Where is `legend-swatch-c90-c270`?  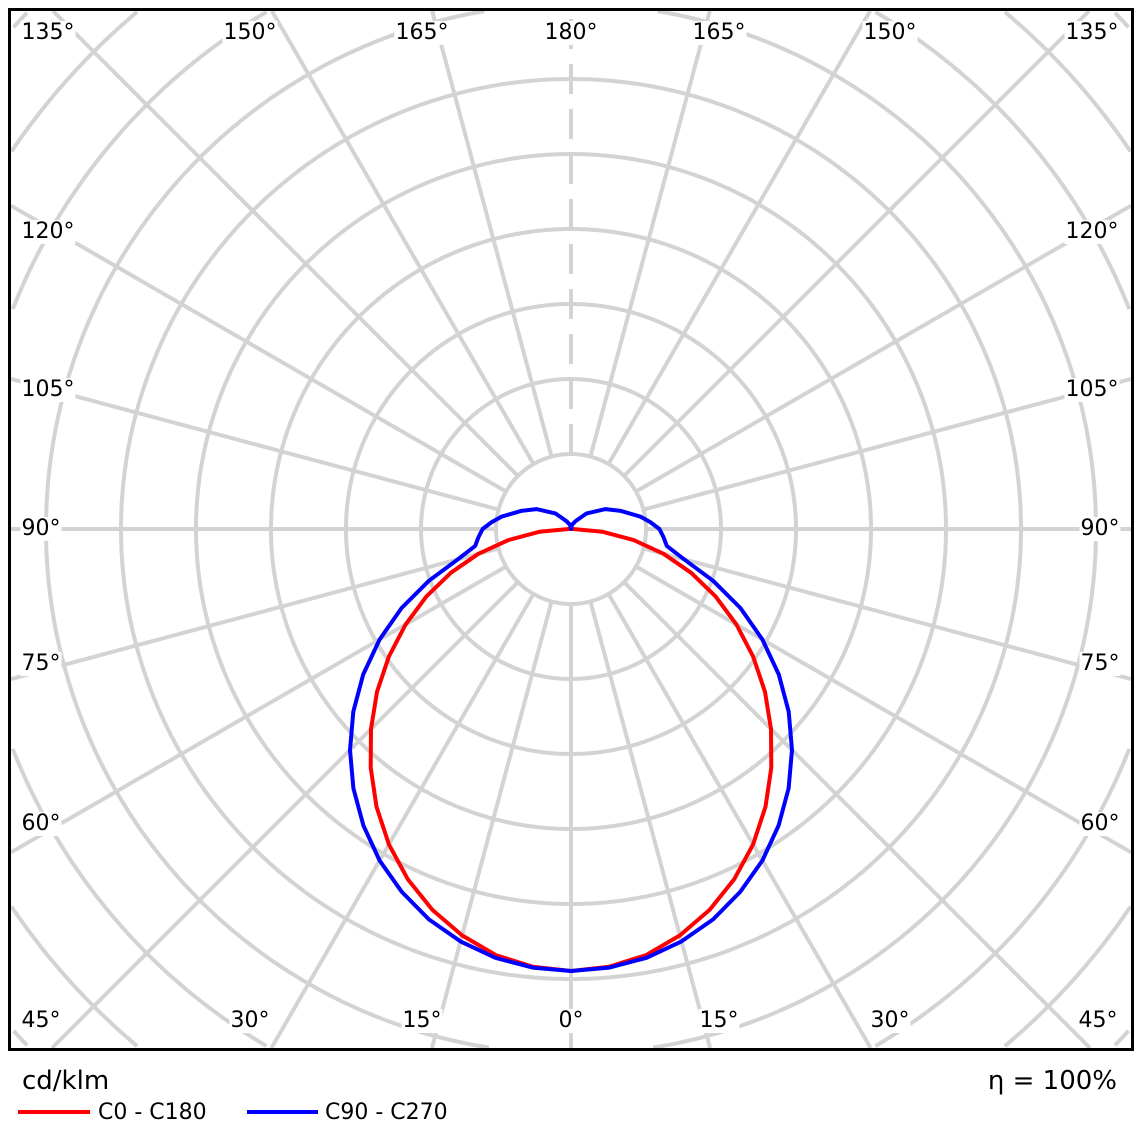 legend-swatch-c90-c270 is located at coordinates (282, 1112).